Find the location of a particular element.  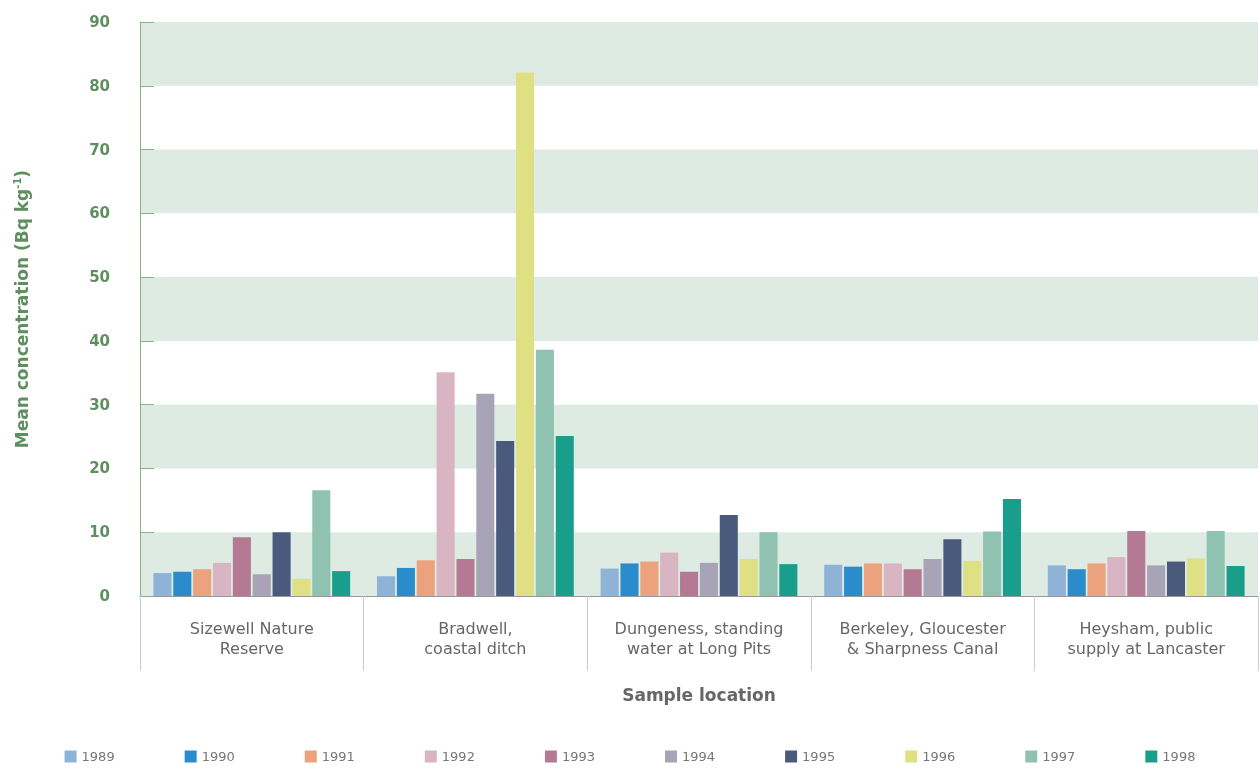

y-tick-label: 10 is located at coordinates (99, 532).